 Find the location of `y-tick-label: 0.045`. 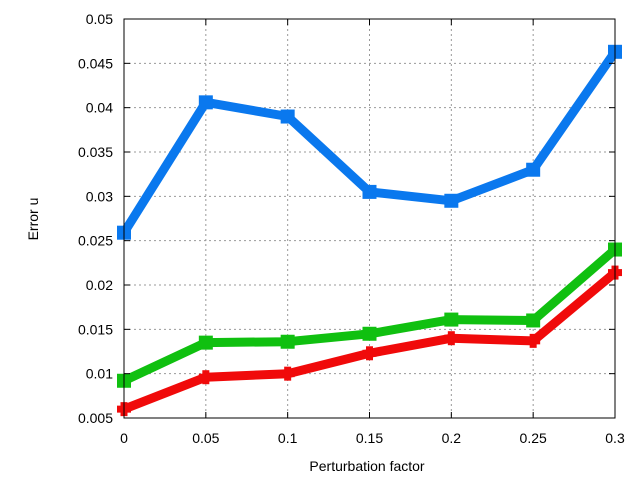

y-tick-label: 0.045 is located at coordinates (95, 63).